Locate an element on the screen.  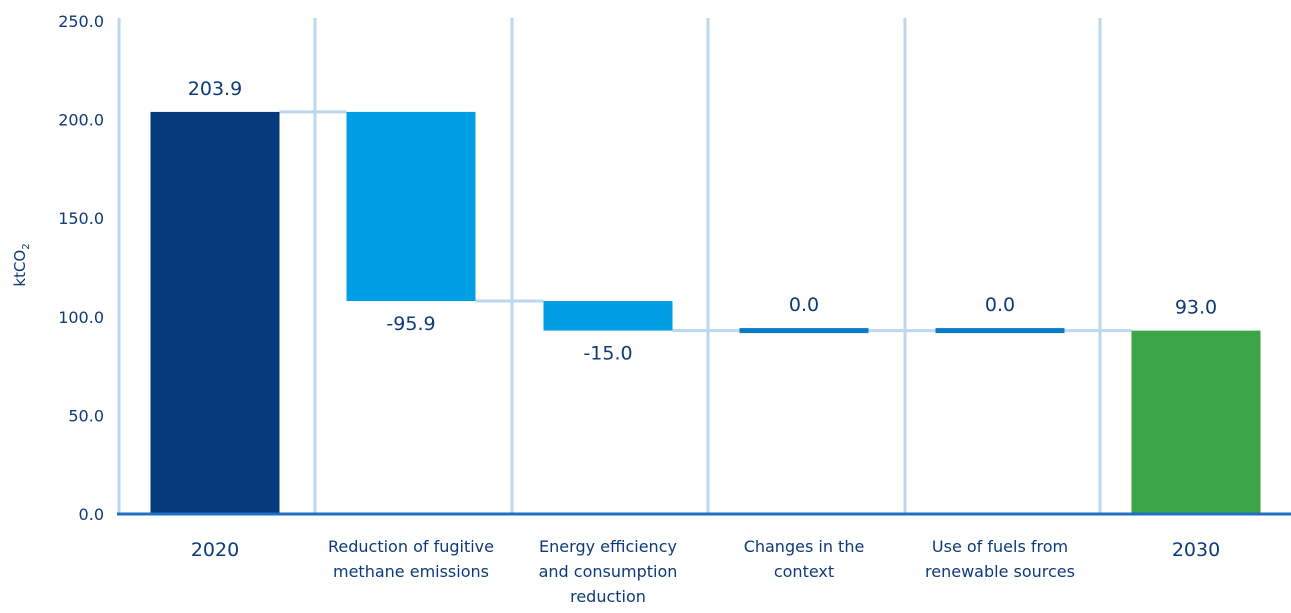
category-label-line: 2030 is located at coordinates (1196, 550).